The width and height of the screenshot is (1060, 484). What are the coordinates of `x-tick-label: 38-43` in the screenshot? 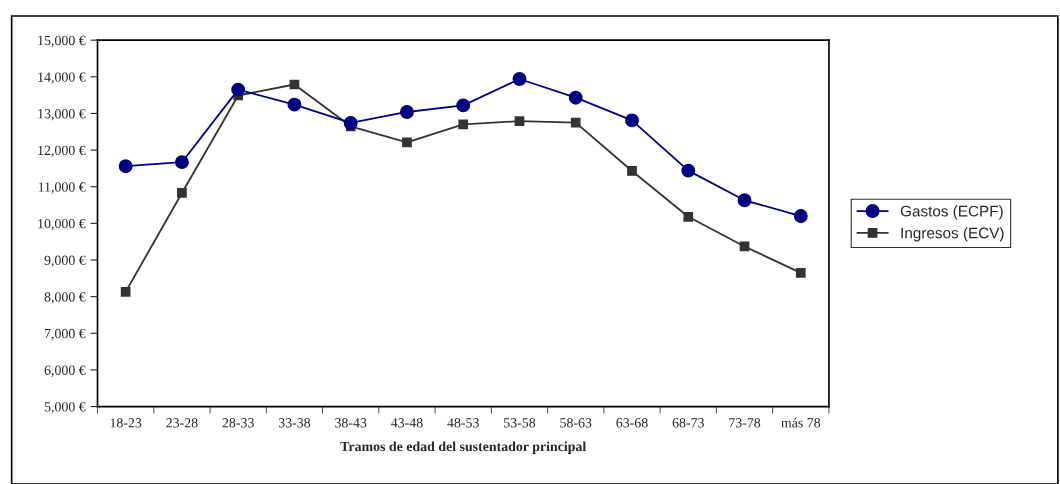 It's located at (351, 423).